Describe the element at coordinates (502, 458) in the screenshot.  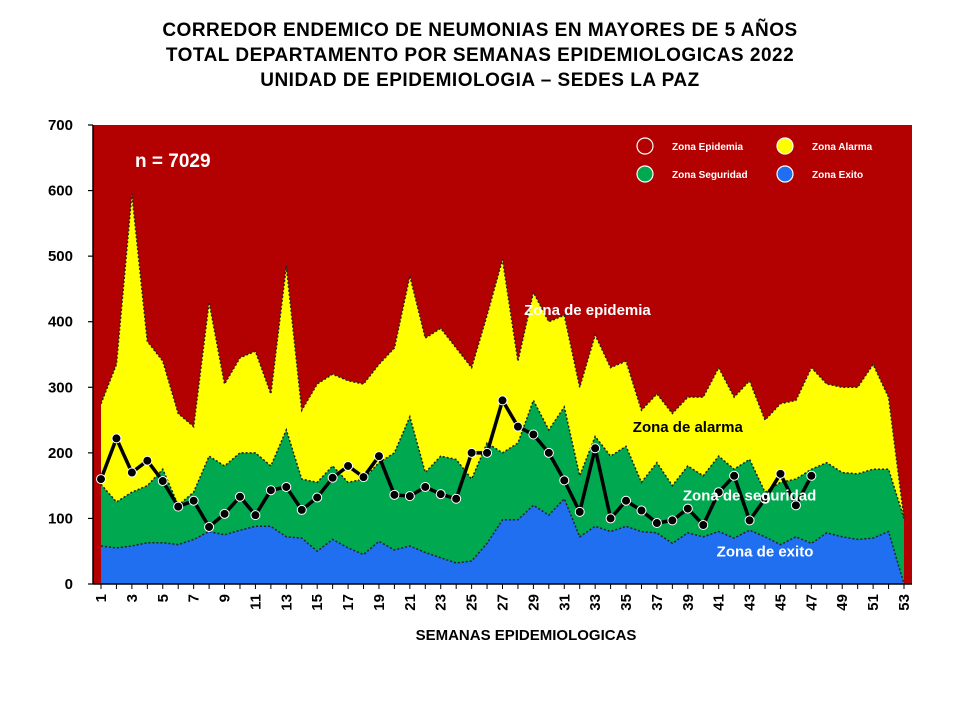
I see `area-seguridad-edge` at that location.